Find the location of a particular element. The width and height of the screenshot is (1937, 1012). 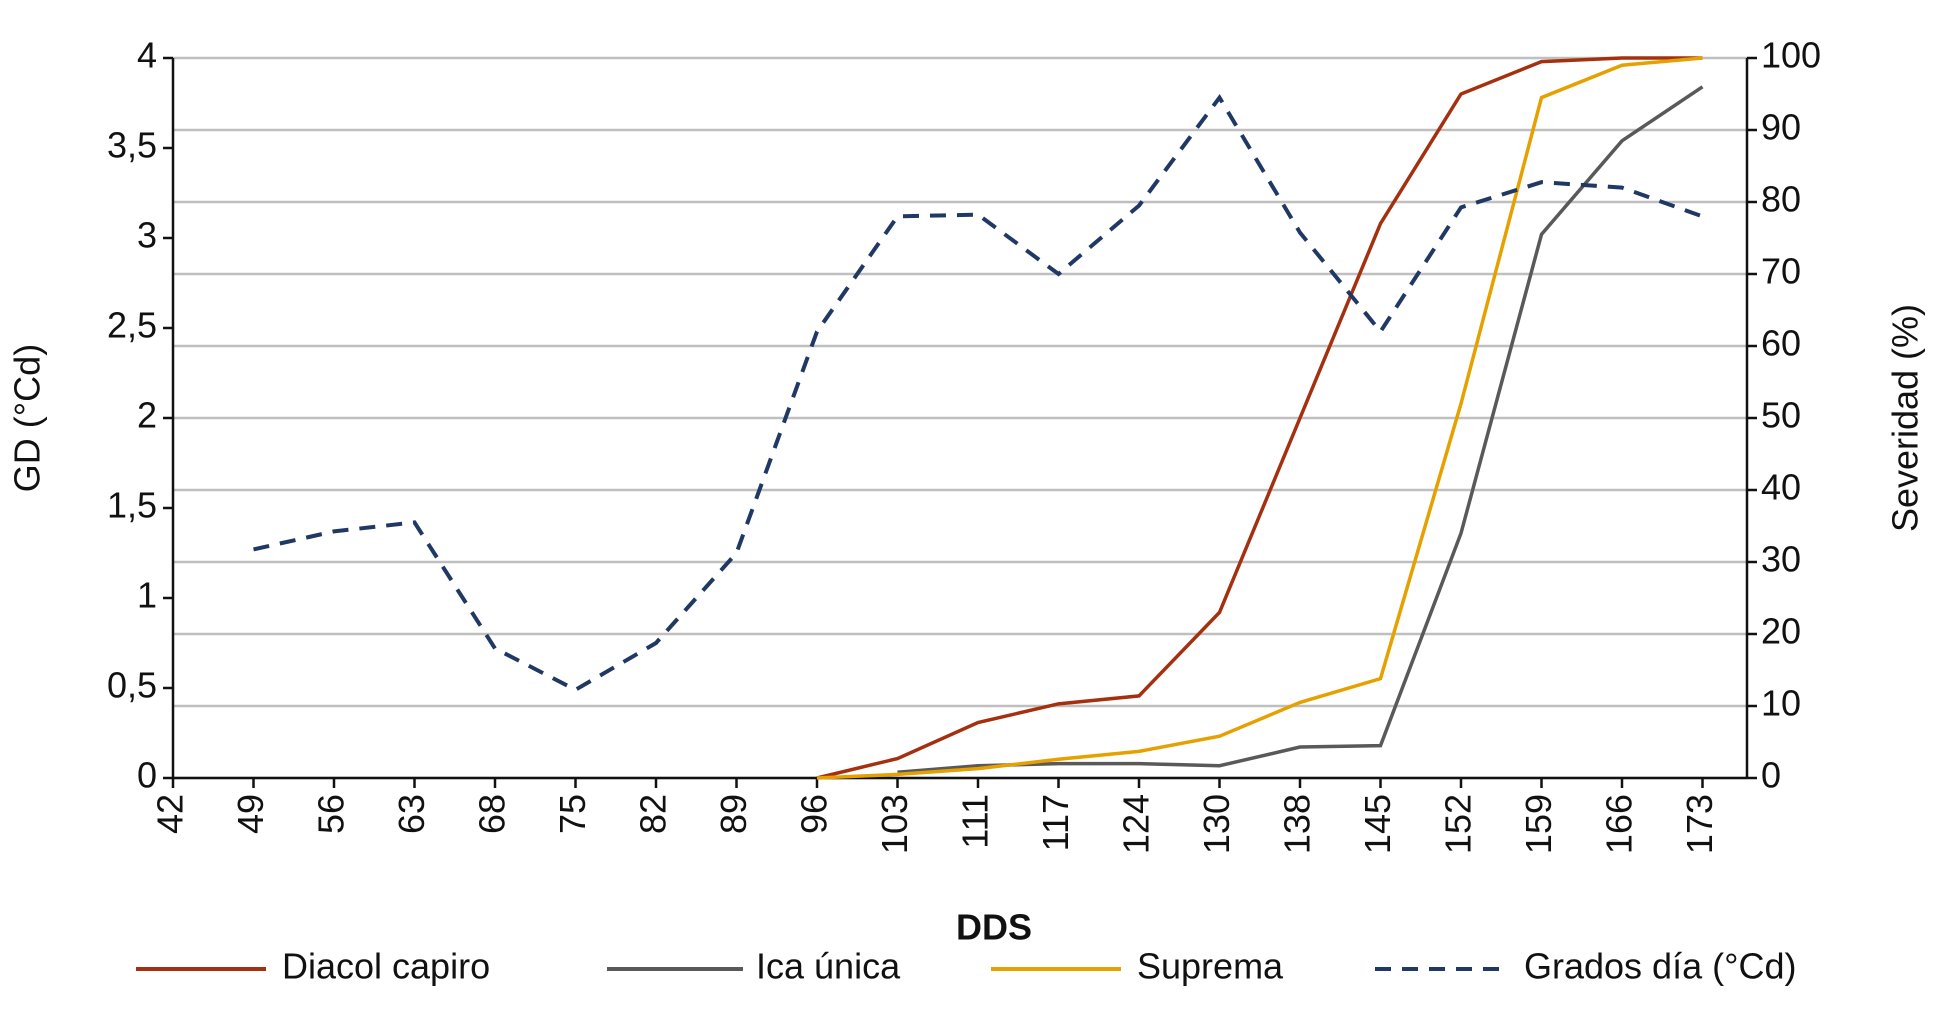

x-tick-label: 49 is located at coordinates (250, 814).